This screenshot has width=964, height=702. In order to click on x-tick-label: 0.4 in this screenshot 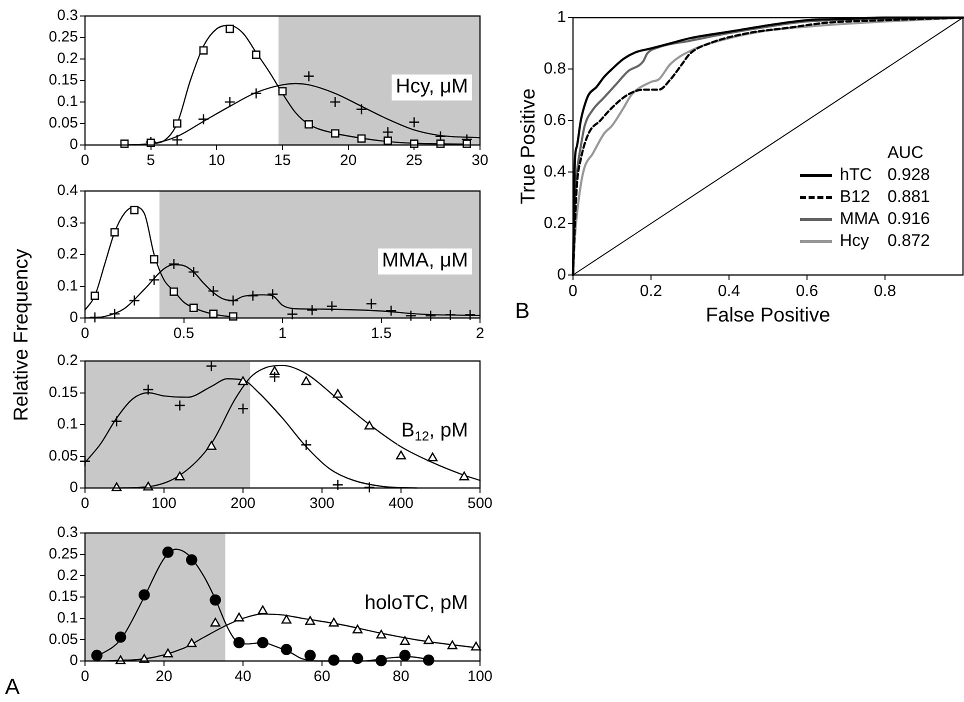, I will do `click(729, 291)`.